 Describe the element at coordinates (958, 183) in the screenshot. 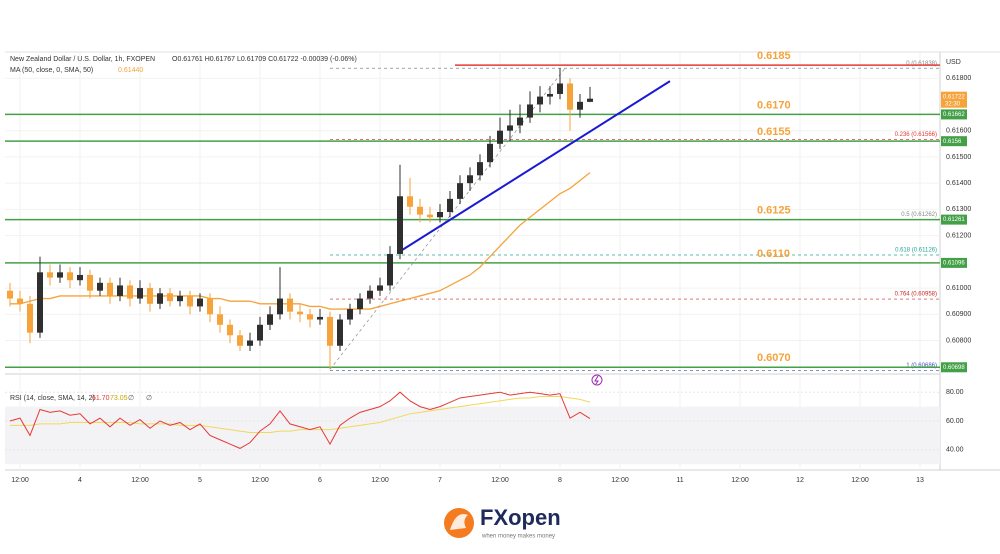

I see `y-tick-label: 0.61400` at that location.